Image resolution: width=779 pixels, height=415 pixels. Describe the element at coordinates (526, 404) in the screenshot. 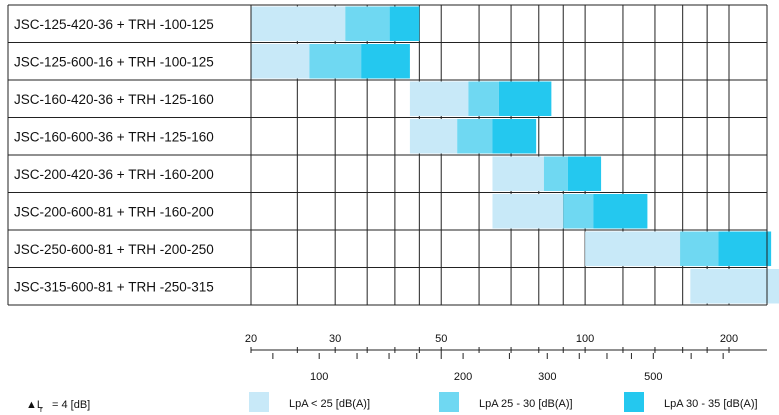

I see `legend-label: LpA 25 - 30 [dB(A)]` at that location.